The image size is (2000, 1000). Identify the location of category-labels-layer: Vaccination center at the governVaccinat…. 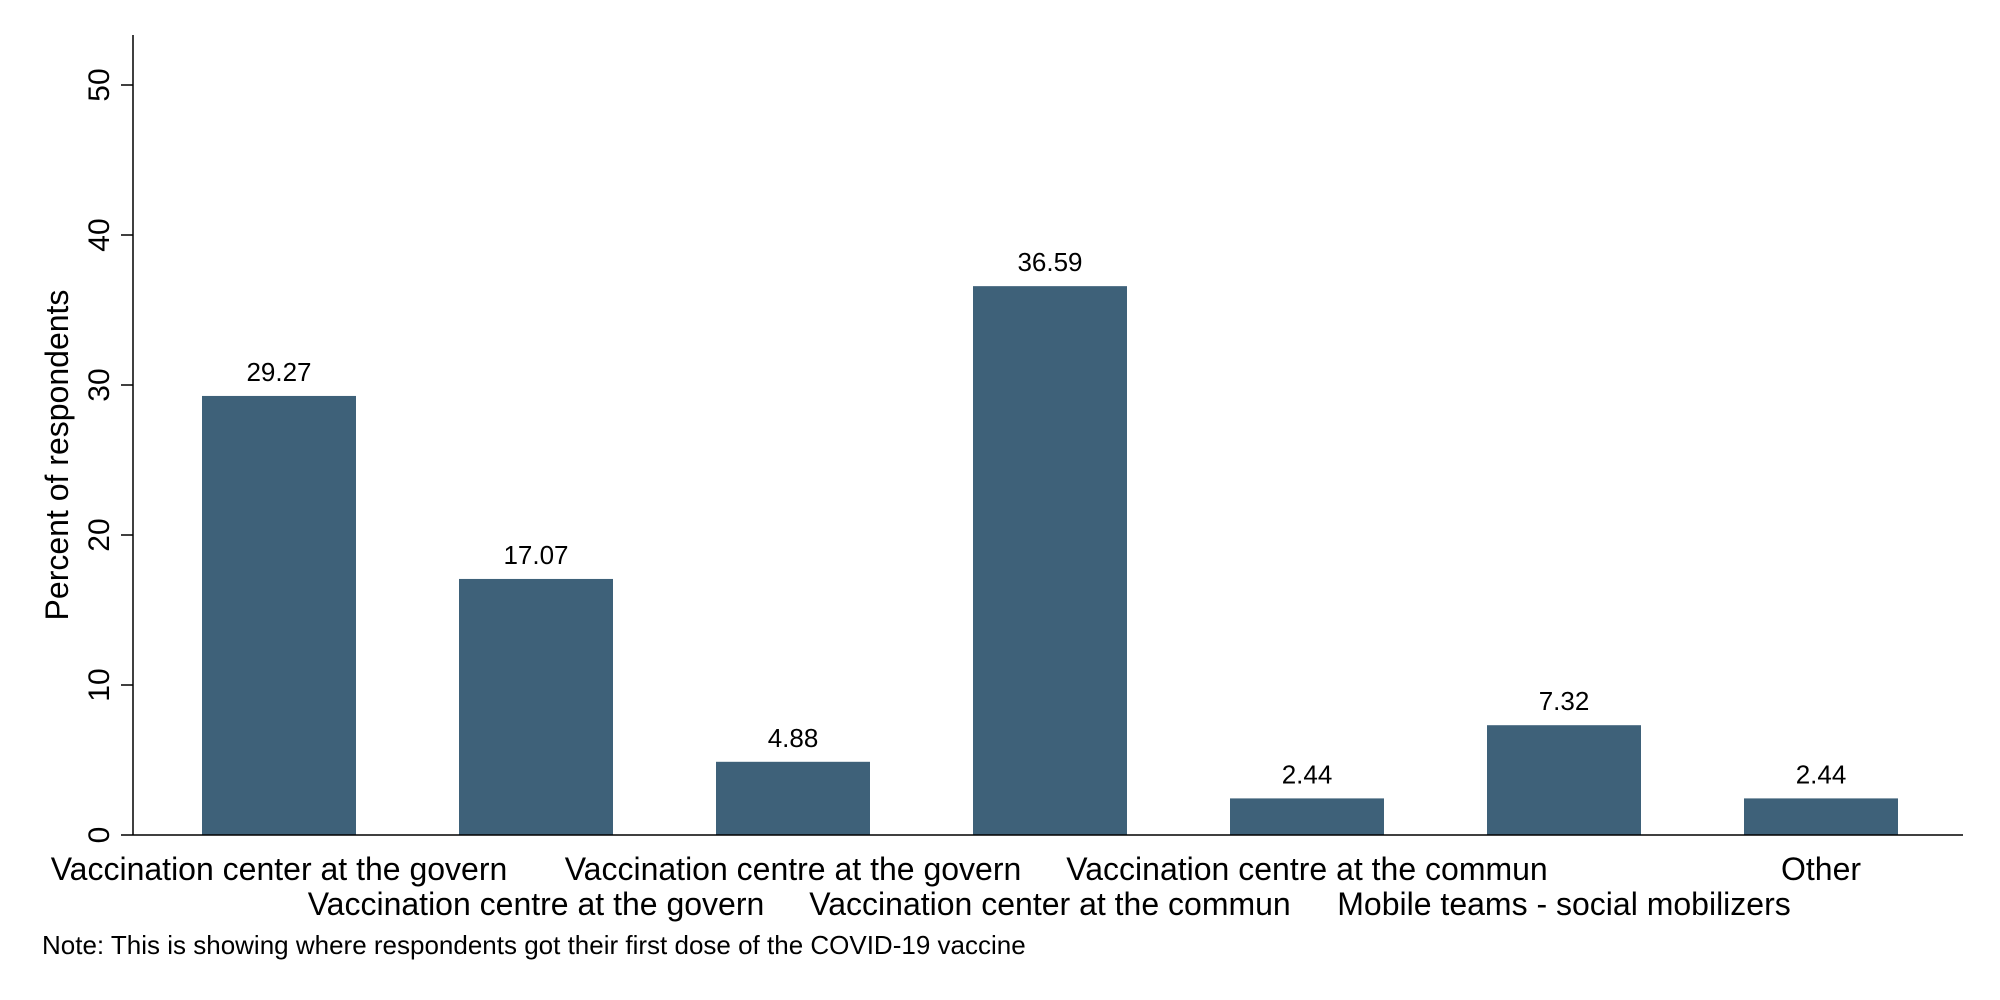
(956, 886).